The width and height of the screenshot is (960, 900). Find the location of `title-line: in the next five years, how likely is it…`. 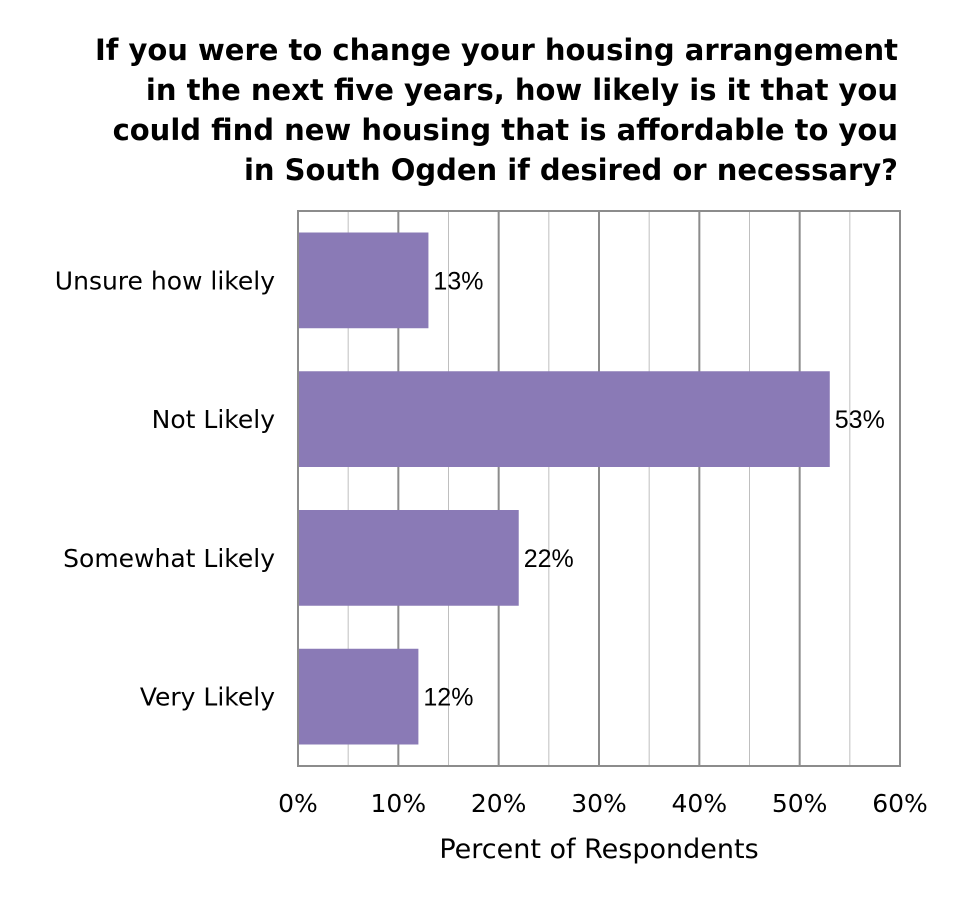

title-line: in the next five years, how likely is it… is located at coordinates (521, 90).